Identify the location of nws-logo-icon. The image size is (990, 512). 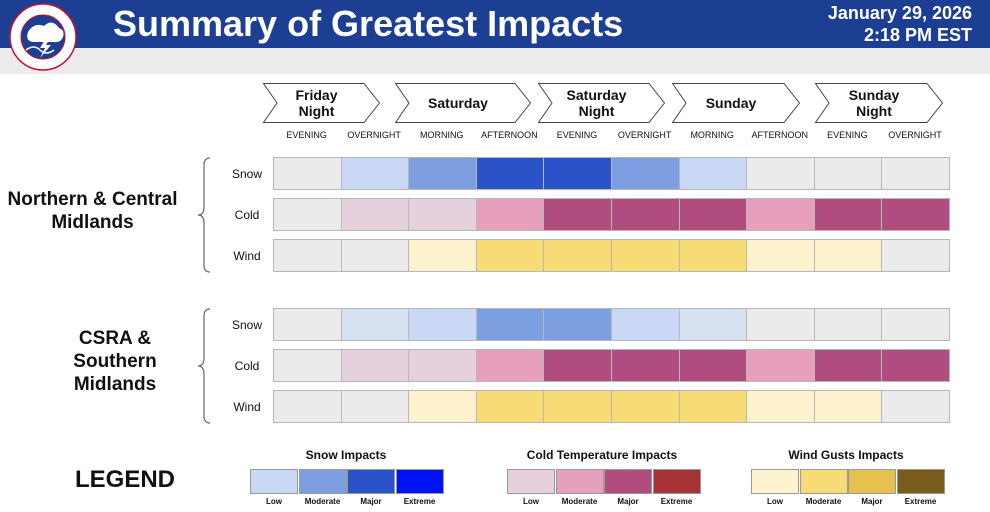
(43, 37).